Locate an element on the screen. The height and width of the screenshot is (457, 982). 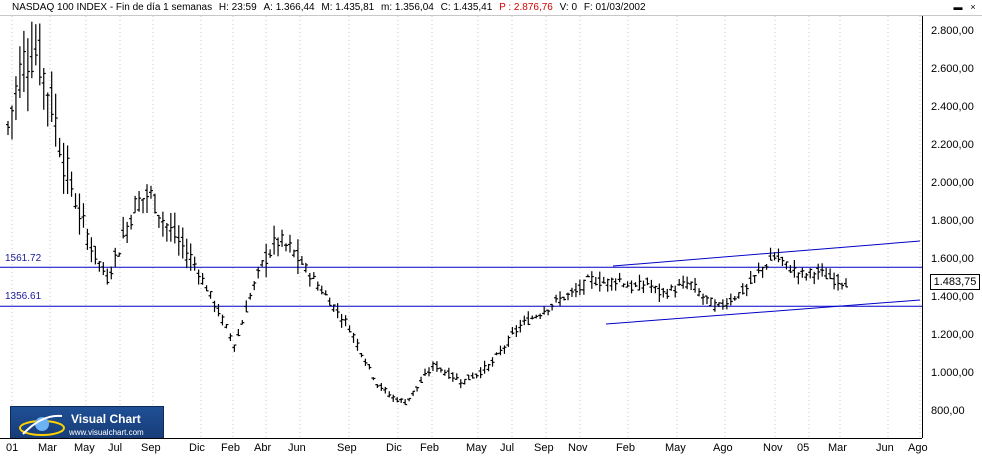
x-tick-label: 05 is located at coordinates (803, 448).